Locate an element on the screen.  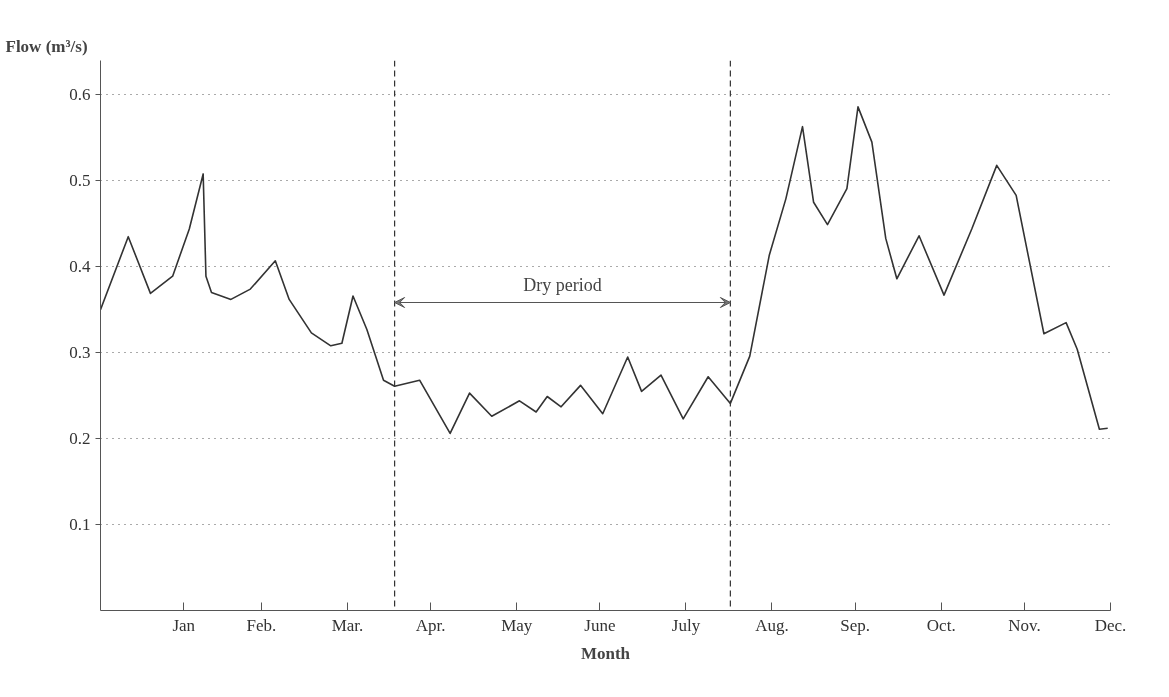
y-tick-label: 0.6 is located at coordinates (80, 95).